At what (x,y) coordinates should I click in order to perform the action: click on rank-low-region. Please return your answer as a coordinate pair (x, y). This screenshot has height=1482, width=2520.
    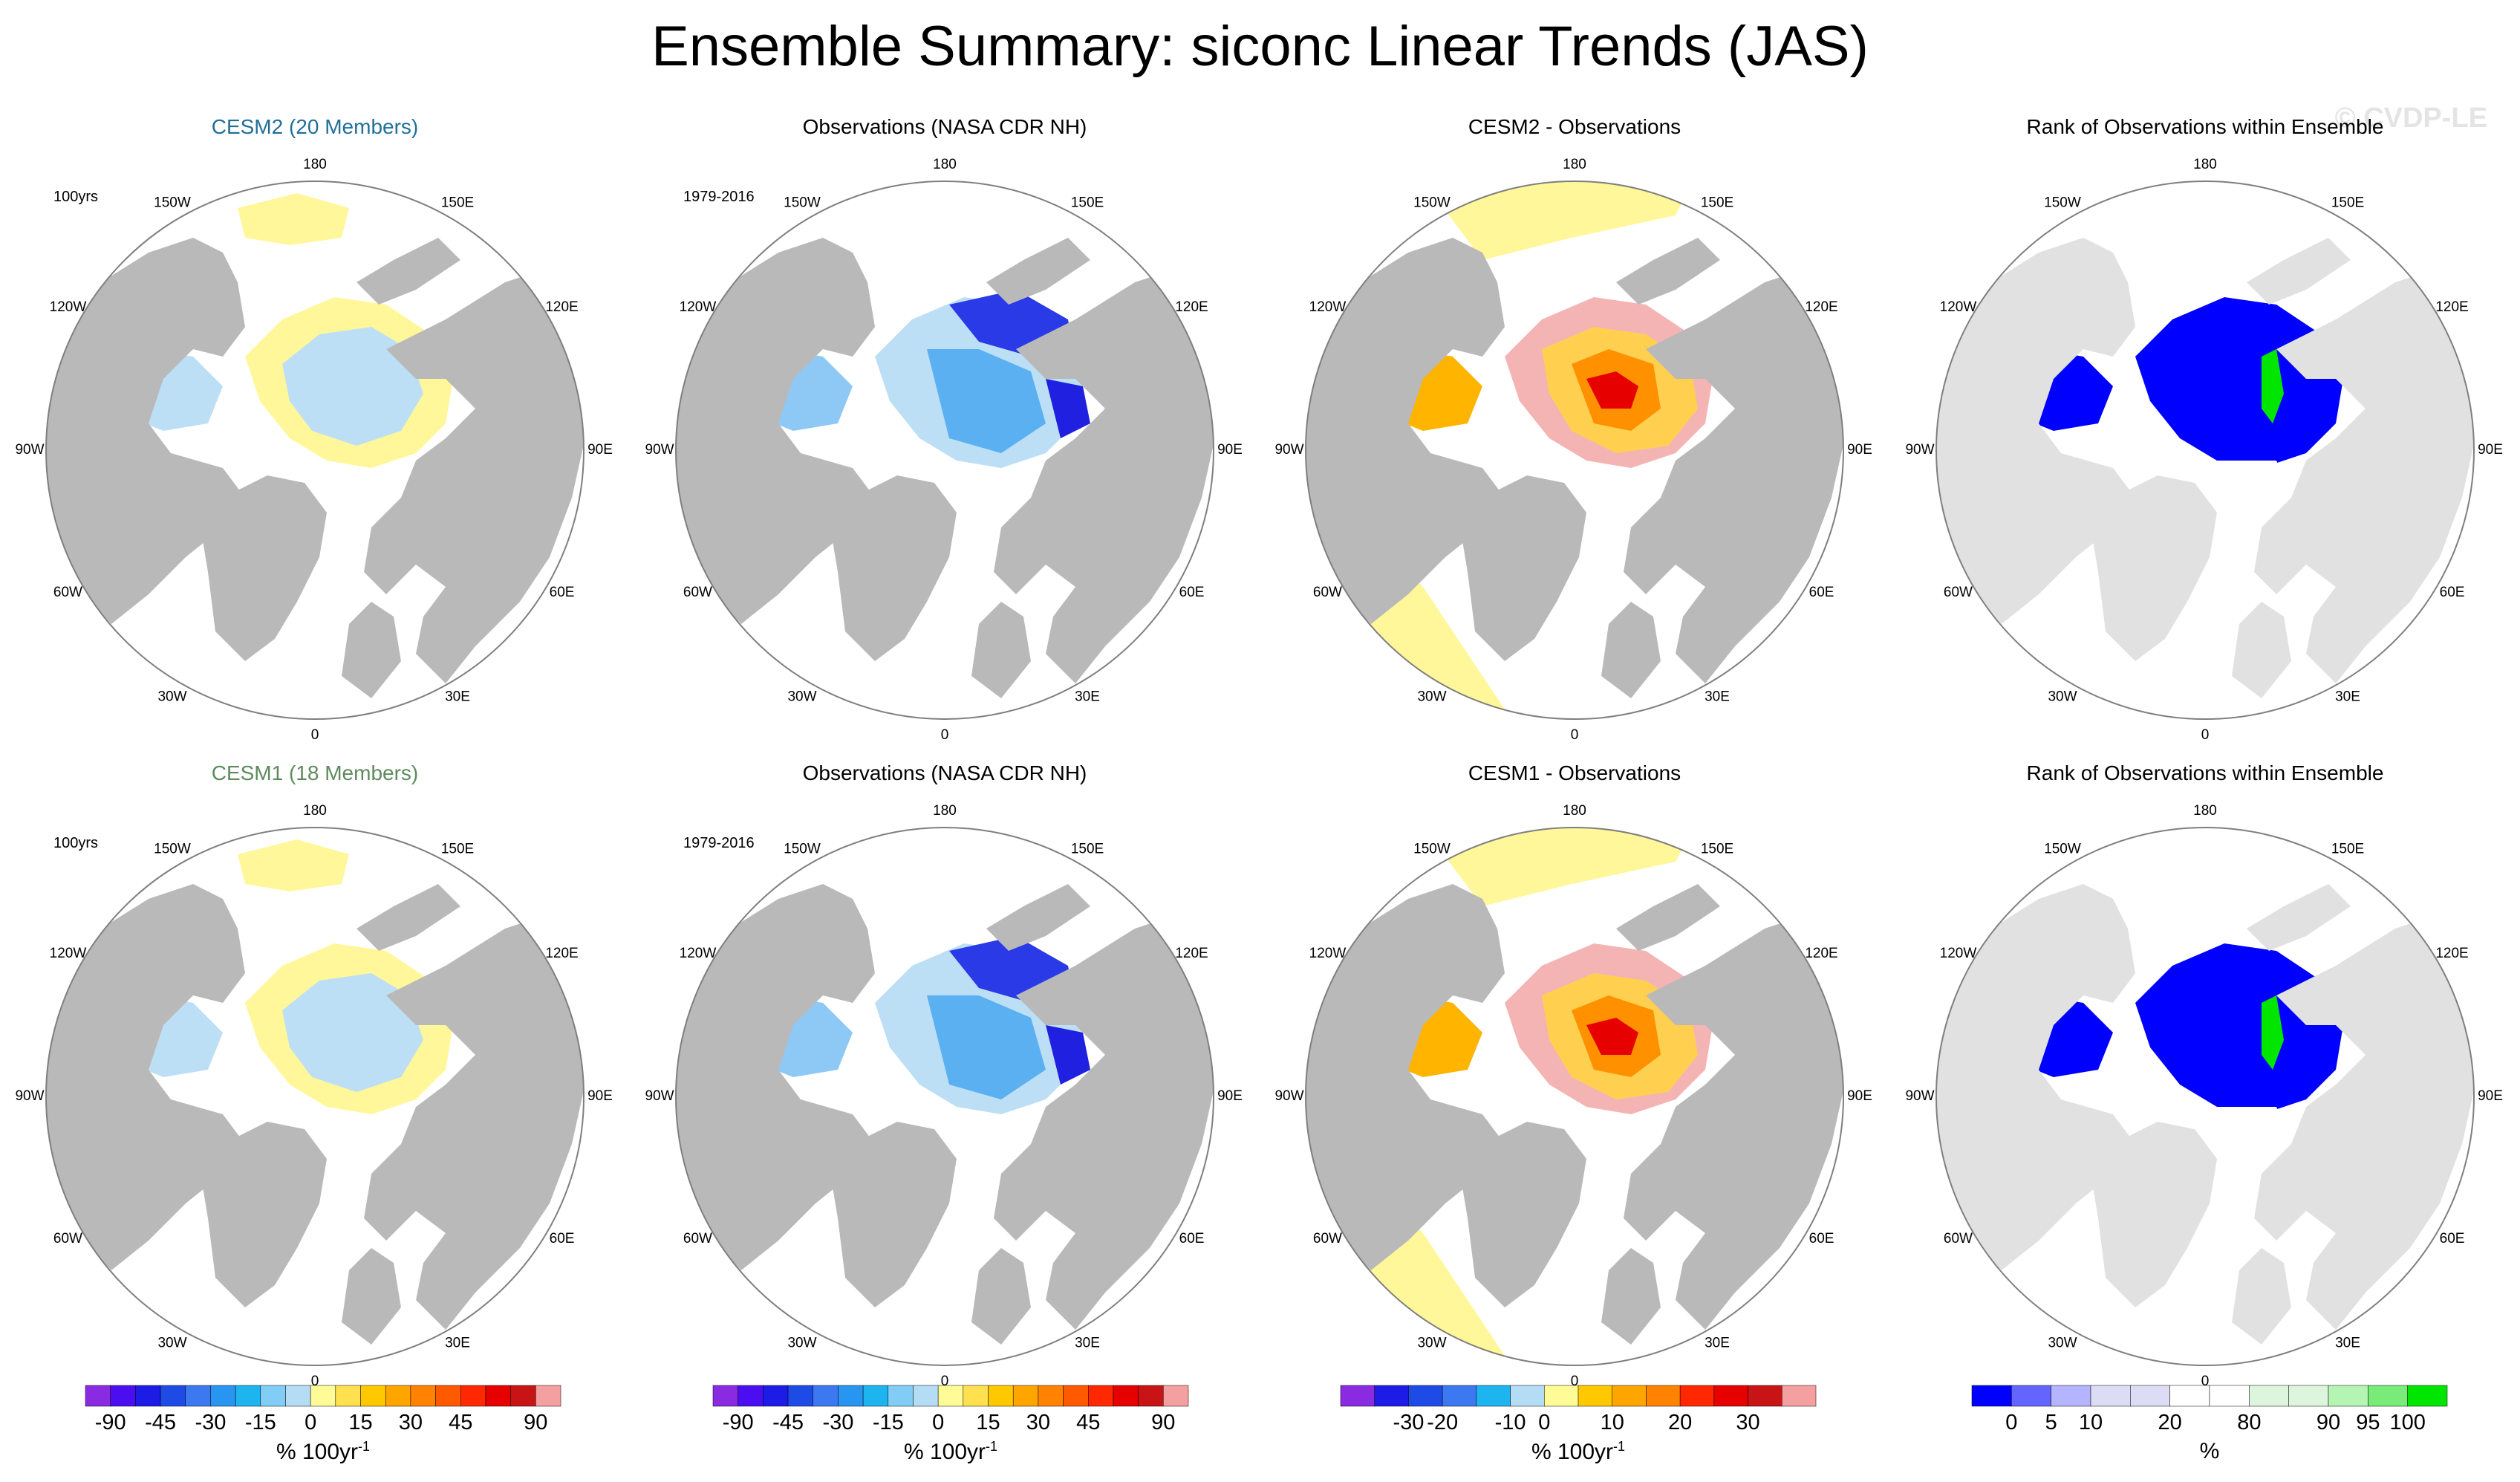
    Looking at the image, I should click on (2239, 1029).